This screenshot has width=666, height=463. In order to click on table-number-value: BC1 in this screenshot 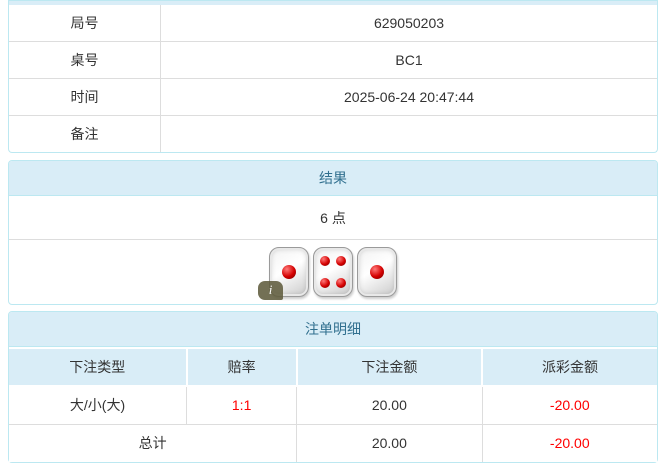, I will do `click(409, 60)`.